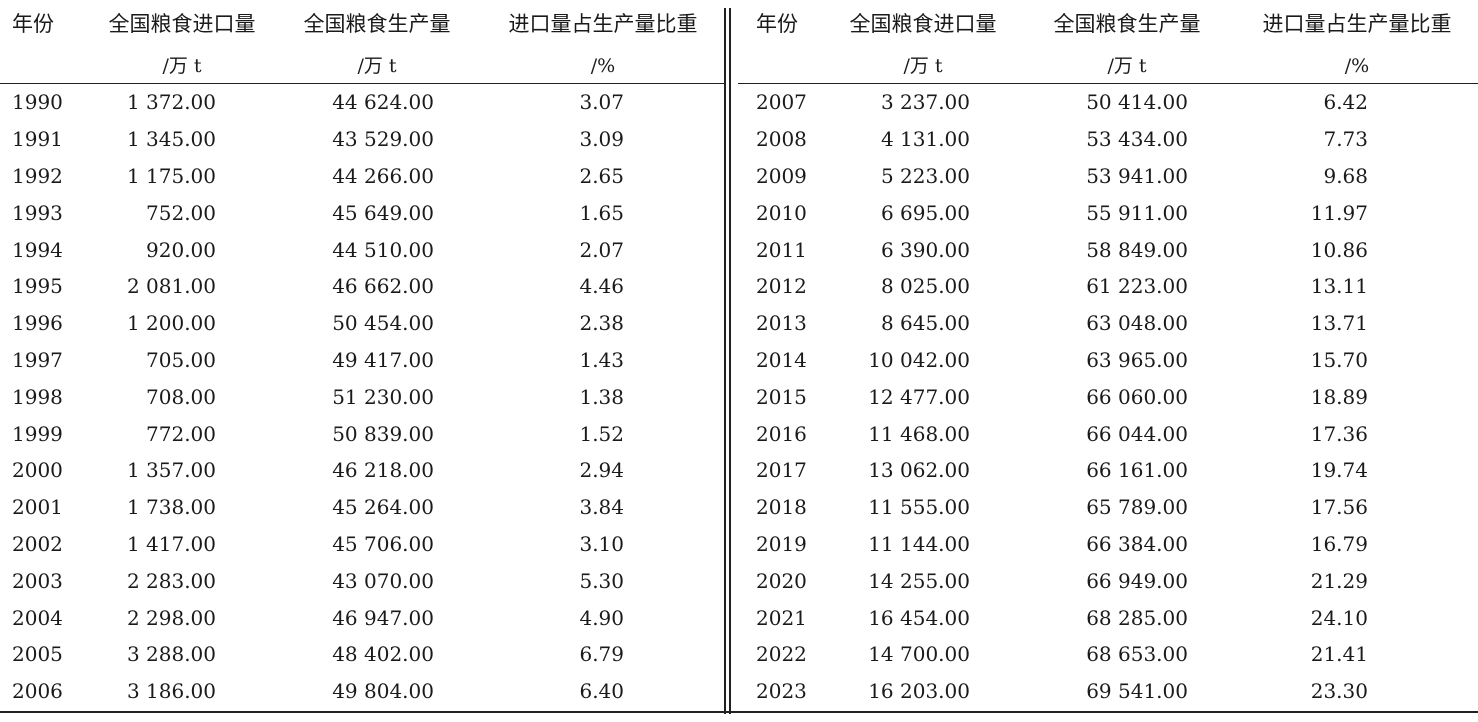  Describe the element at coordinates (181, 249) in the screenshot. I see `cell-import: 920.00` at that location.